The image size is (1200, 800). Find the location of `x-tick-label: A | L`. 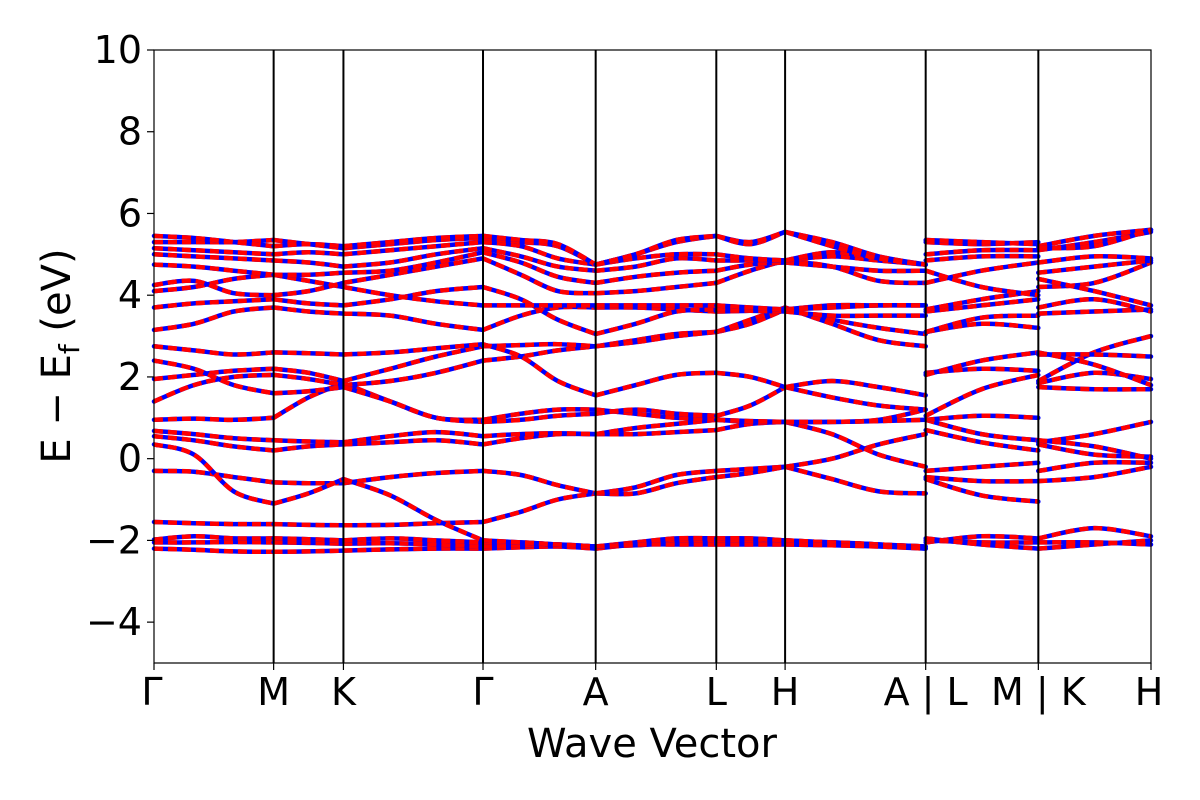

x-tick-label: A | L is located at coordinates (926, 692).